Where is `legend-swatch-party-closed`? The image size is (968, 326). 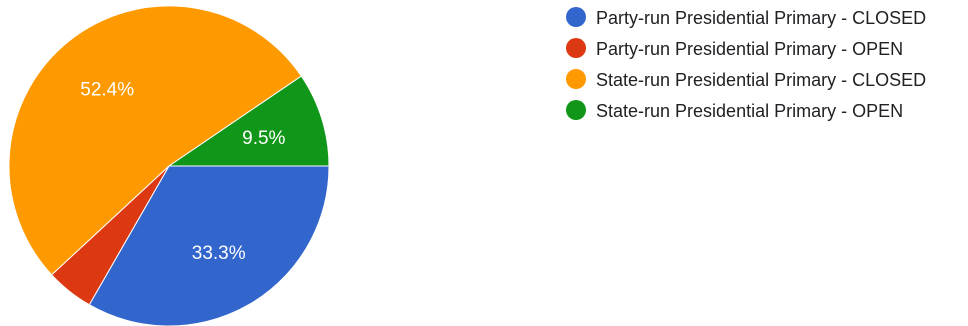
legend-swatch-party-closed is located at coordinates (576, 17).